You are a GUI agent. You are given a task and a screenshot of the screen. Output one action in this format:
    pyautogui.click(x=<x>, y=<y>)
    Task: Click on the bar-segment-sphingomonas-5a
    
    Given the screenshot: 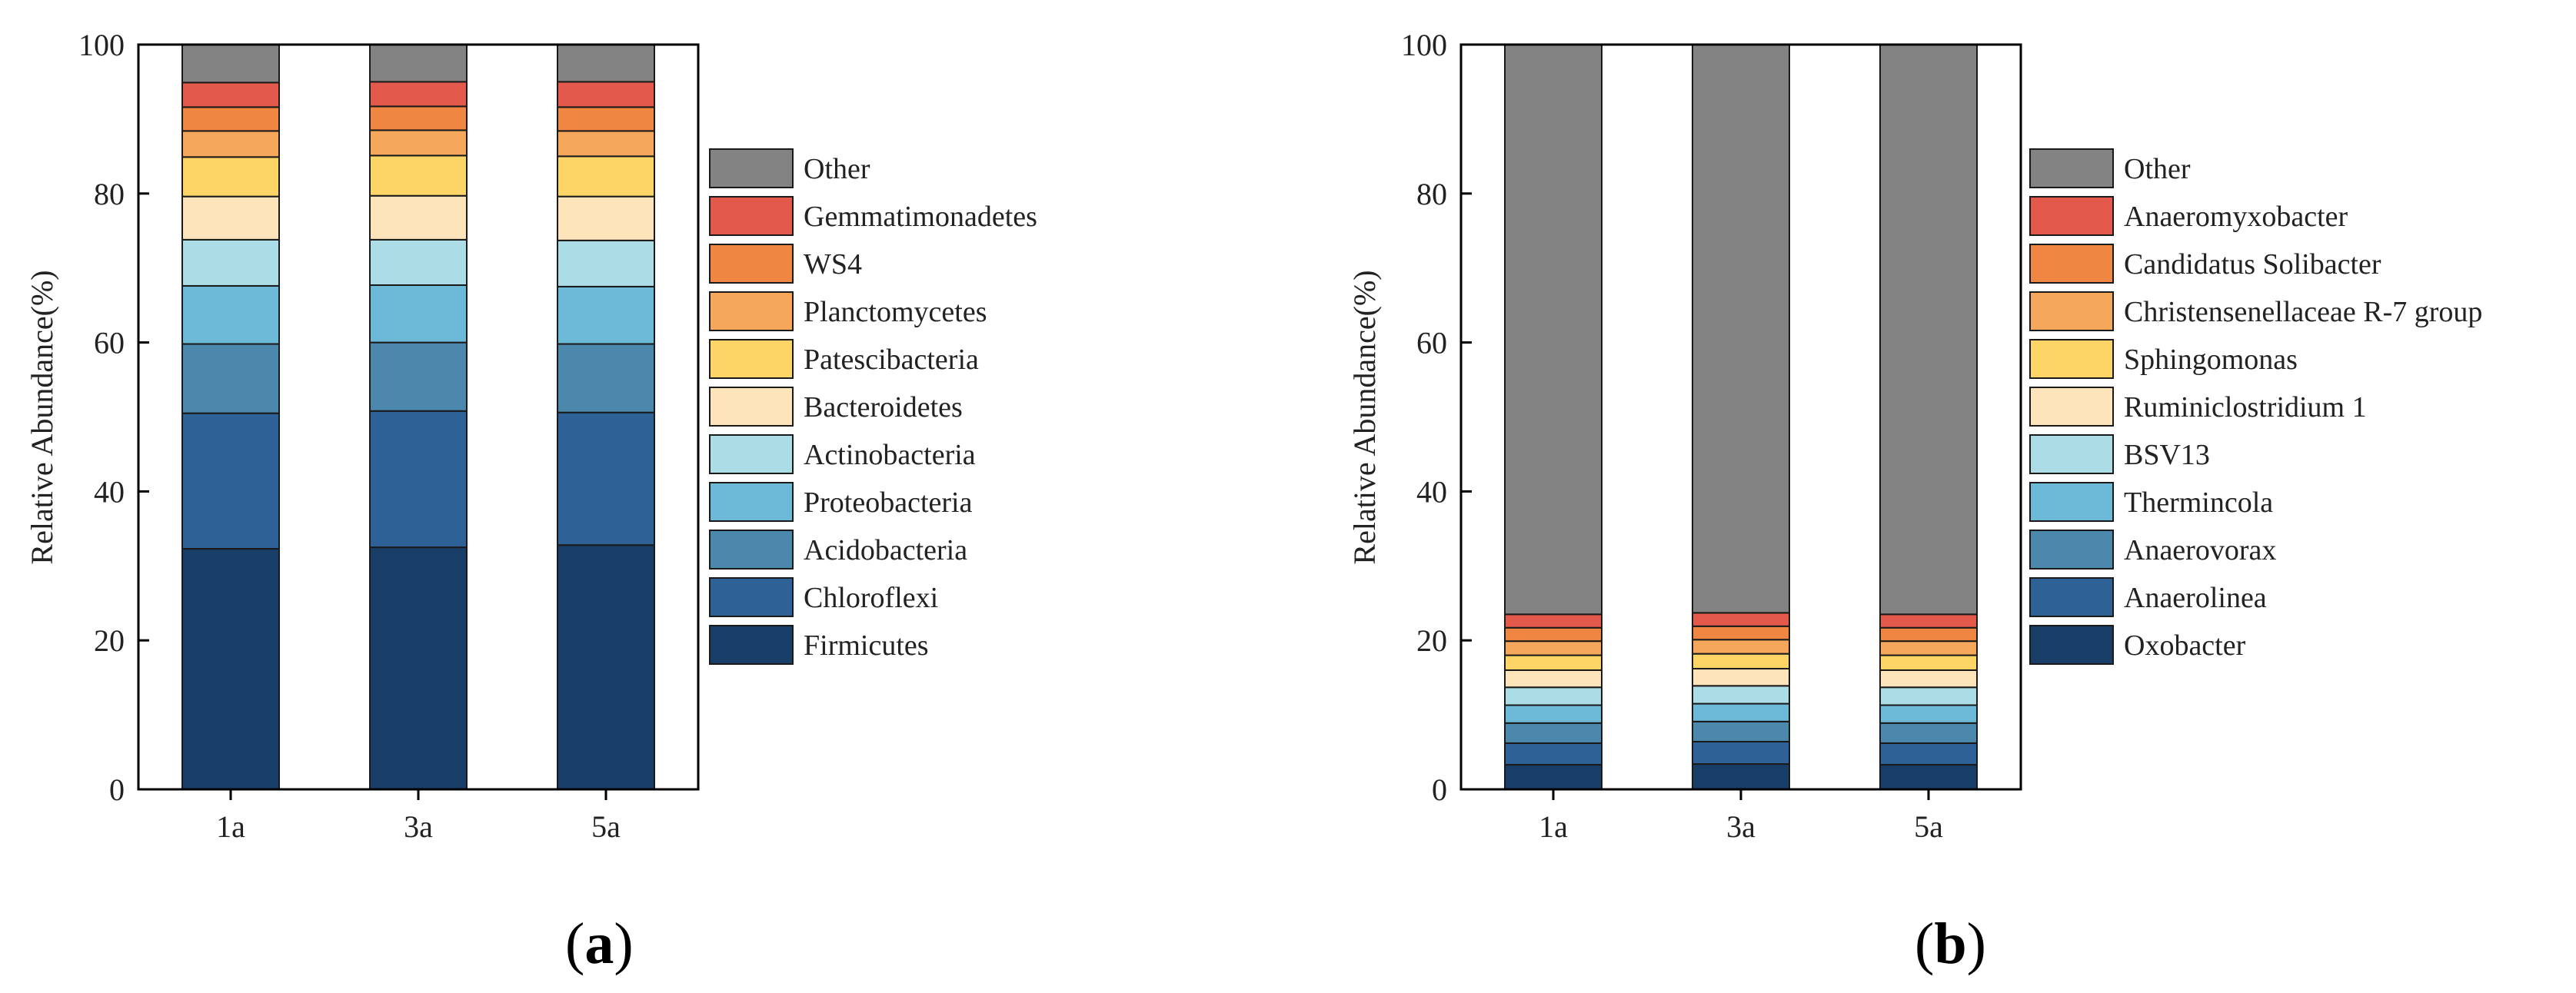 What is the action you would take?
    pyautogui.click(x=1928, y=662)
    